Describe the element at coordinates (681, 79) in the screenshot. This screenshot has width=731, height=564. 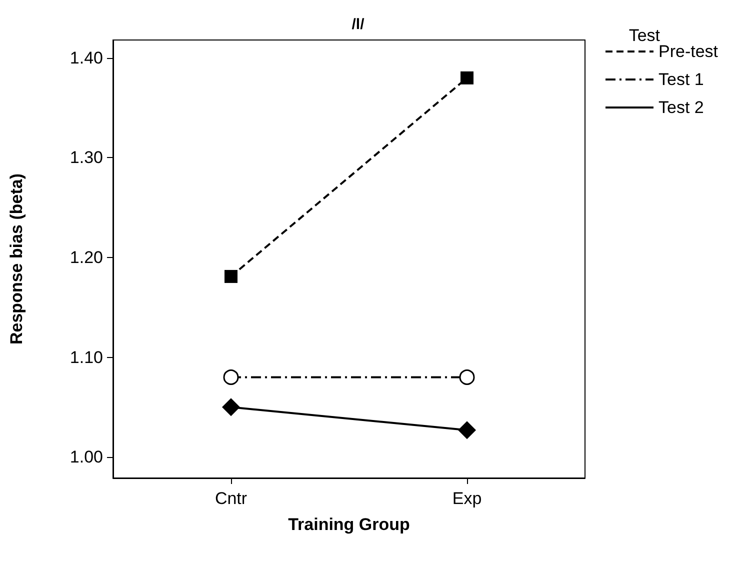
I see `legend-label: Test 1` at that location.